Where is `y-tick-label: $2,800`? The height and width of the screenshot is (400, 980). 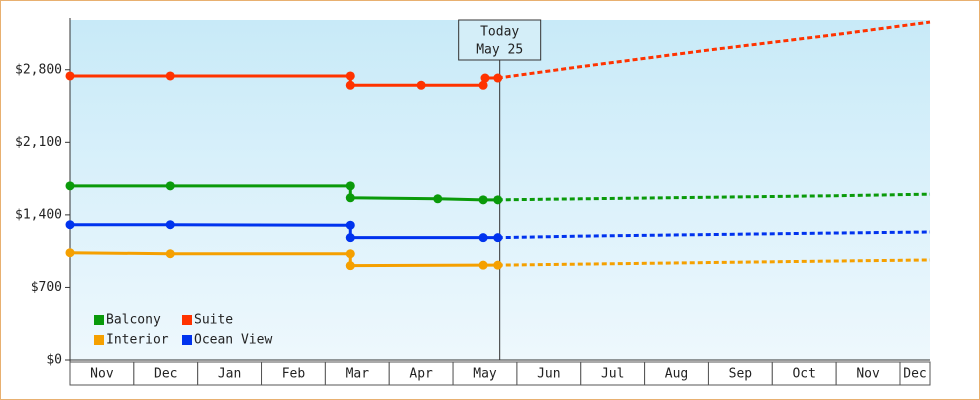 y-tick-label: $2,800 is located at coordinates (38, 69).